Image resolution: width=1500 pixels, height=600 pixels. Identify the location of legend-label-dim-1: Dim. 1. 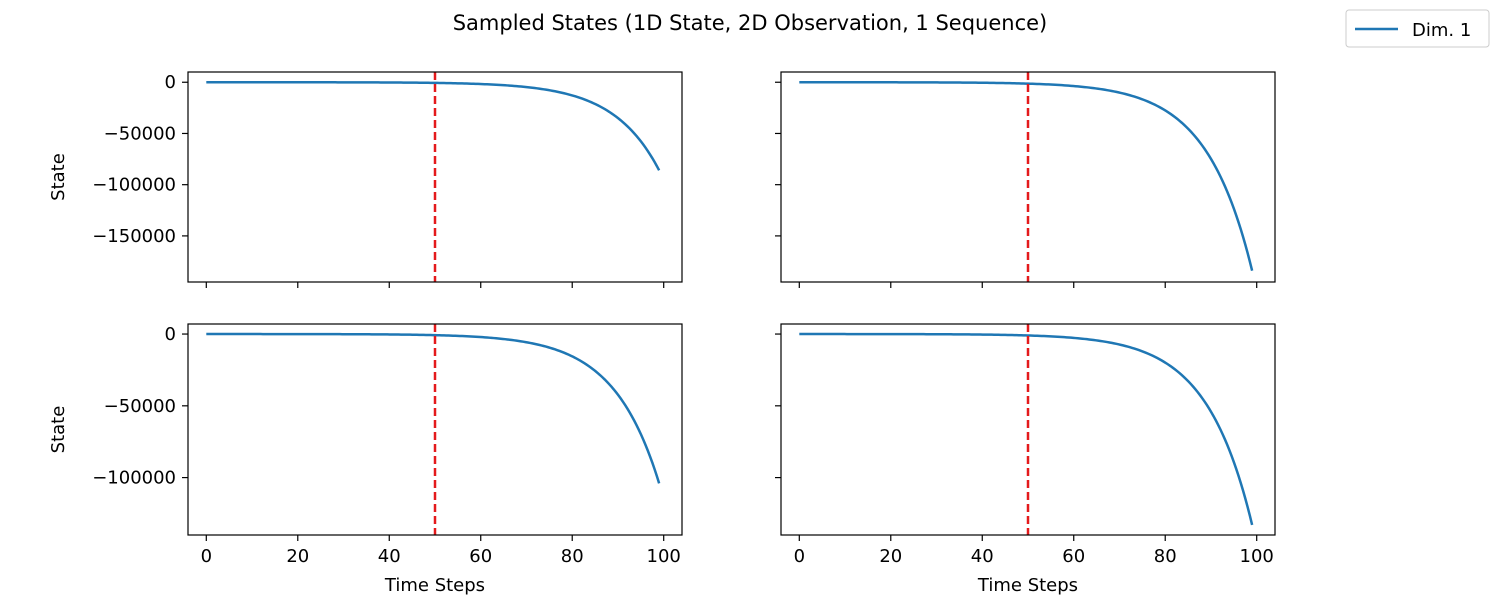
(1441, 30).